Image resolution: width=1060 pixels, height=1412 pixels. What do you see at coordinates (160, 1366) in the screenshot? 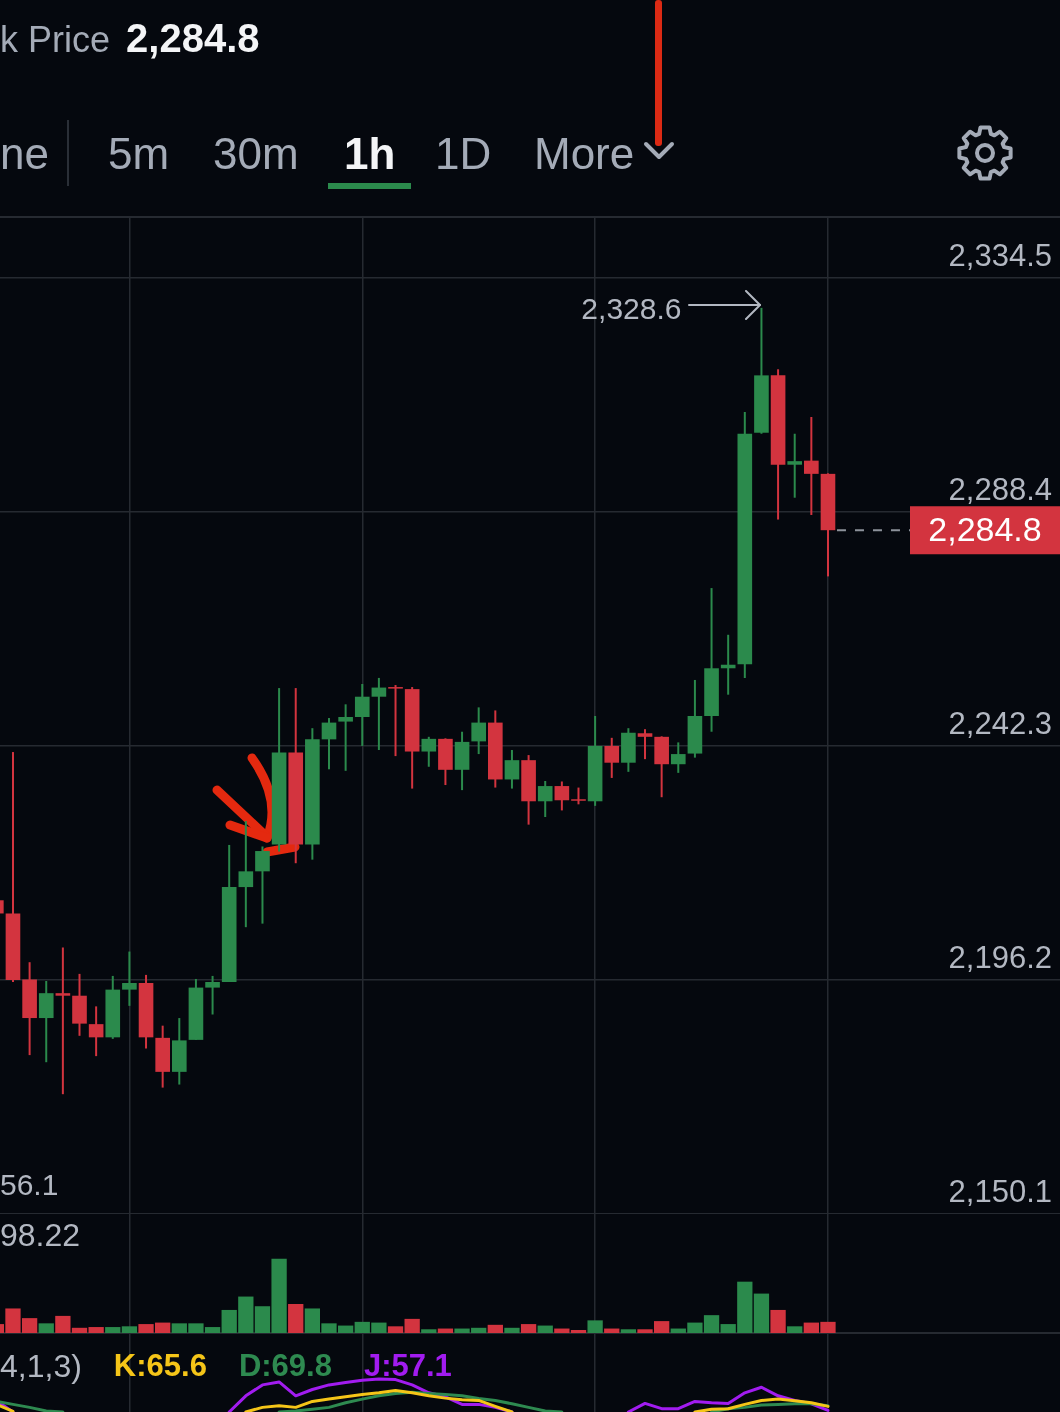
I see `series-label: K:65.6` at bounding box center [160, 1366].